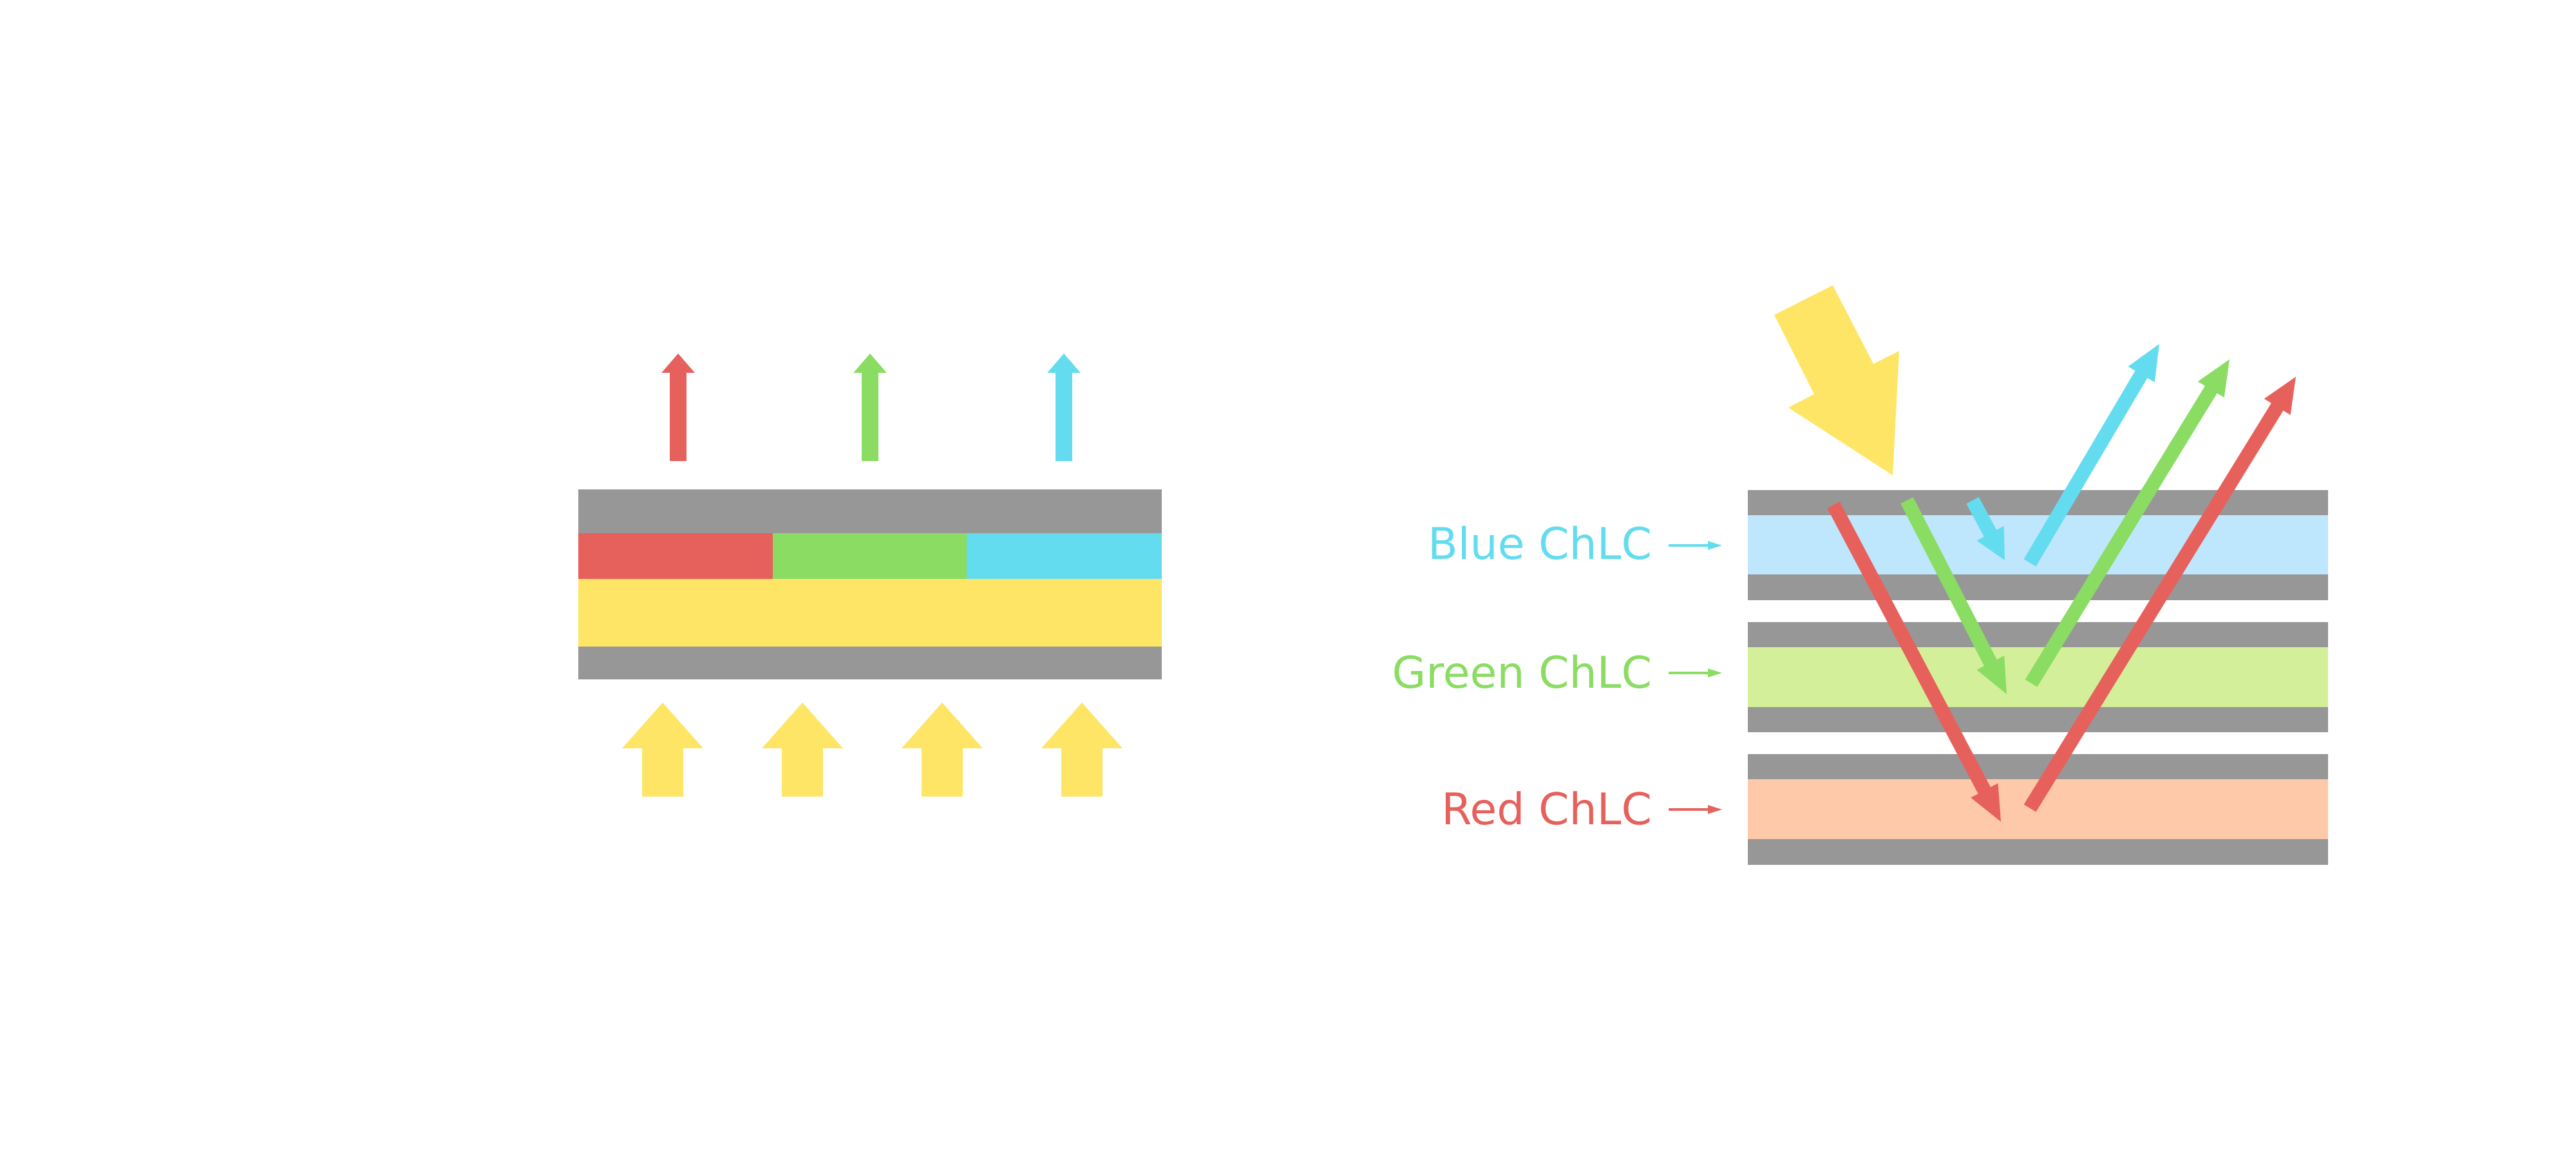 This screenshot has height=1154, width=2576. I want to click on blue-filter, so click(1064, 556).